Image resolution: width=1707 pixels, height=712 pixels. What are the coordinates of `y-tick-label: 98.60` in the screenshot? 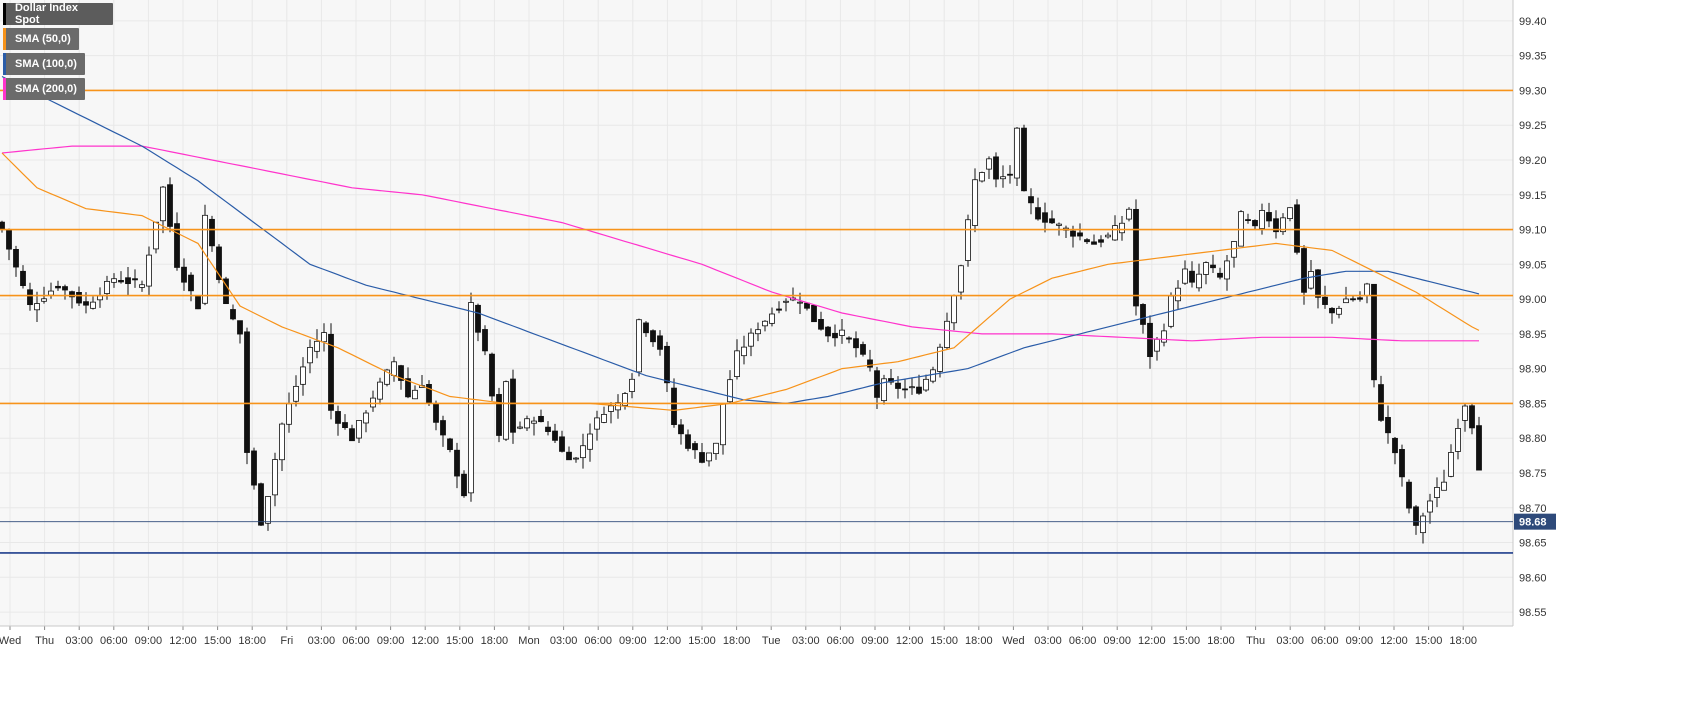 It's located at (1533, 578).